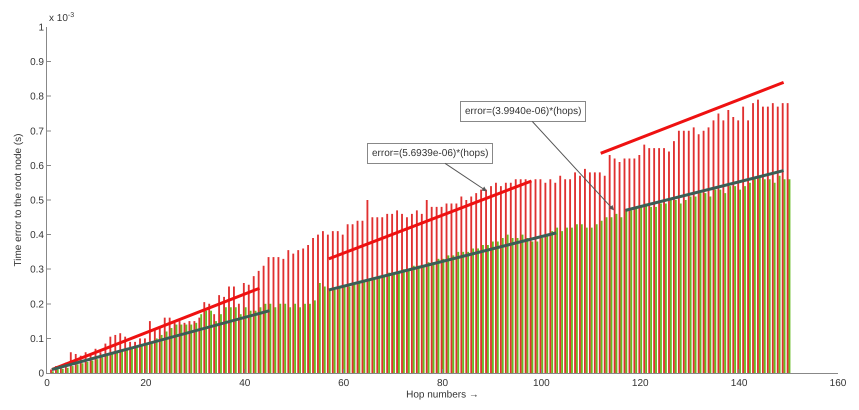  Describe the element at coordinates (37, 132) in the screenshot. I see `y-tick-label: 0.7` at that location.